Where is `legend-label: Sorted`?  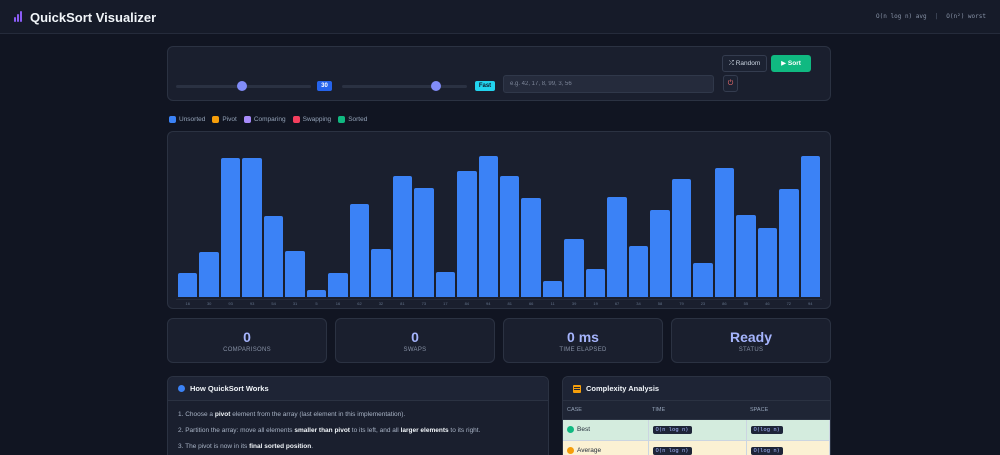 legend-label: Sorted is located at coordinates (358, 119).